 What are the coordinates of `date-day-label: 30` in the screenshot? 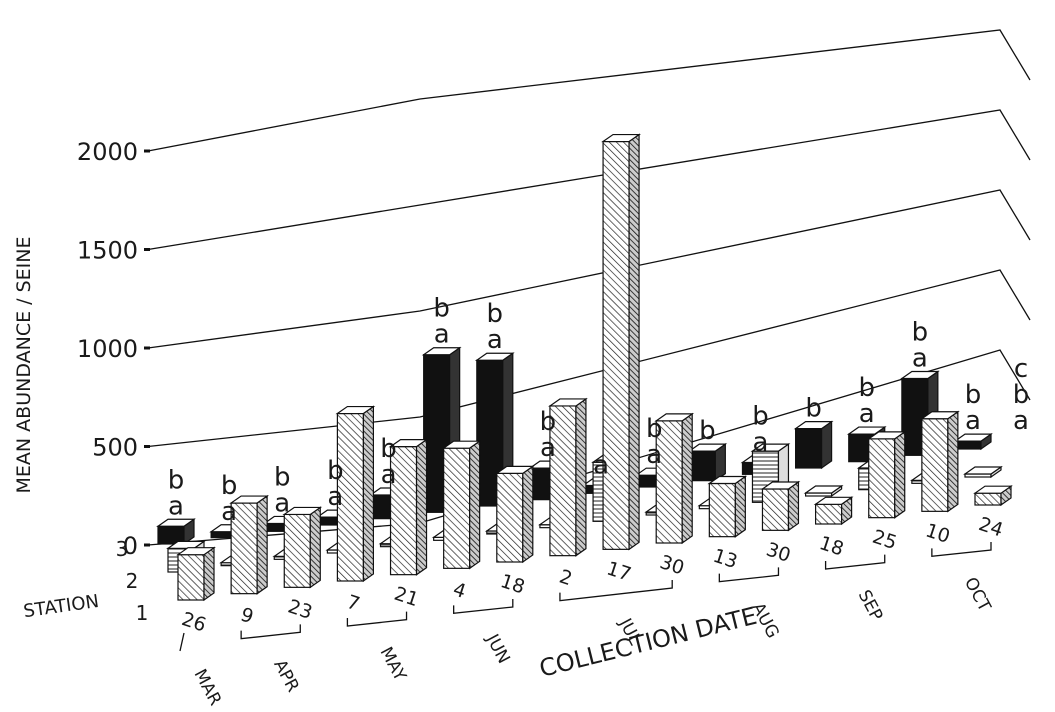 It's located at (672, 565).